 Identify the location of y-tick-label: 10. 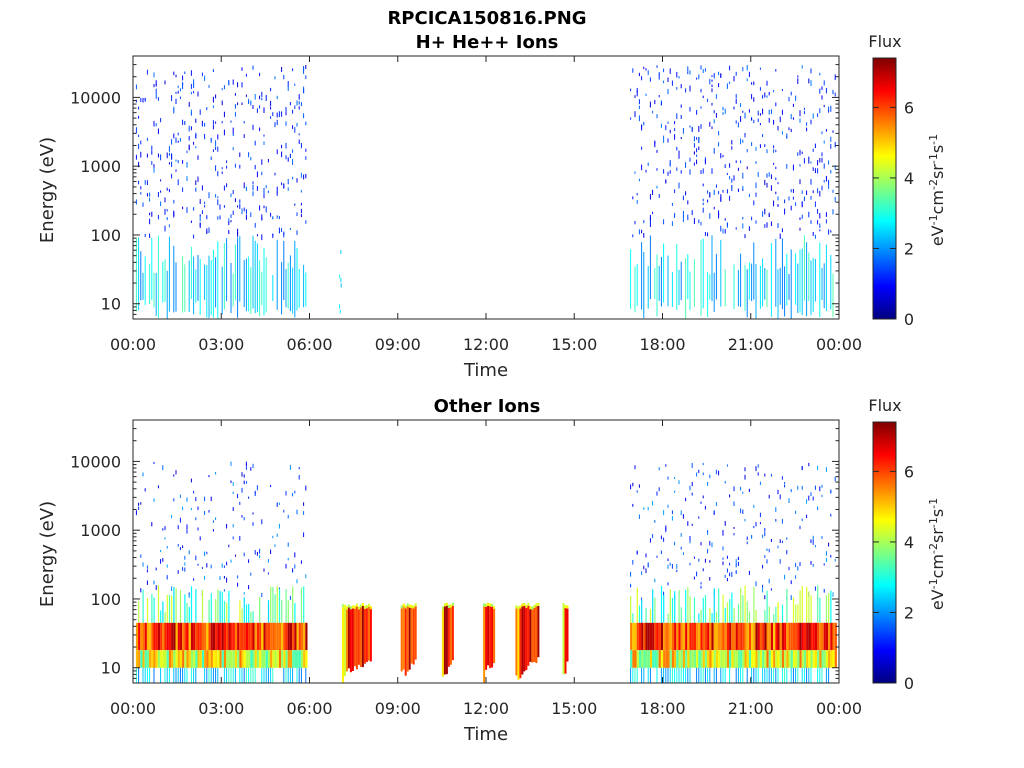
(111, 304).